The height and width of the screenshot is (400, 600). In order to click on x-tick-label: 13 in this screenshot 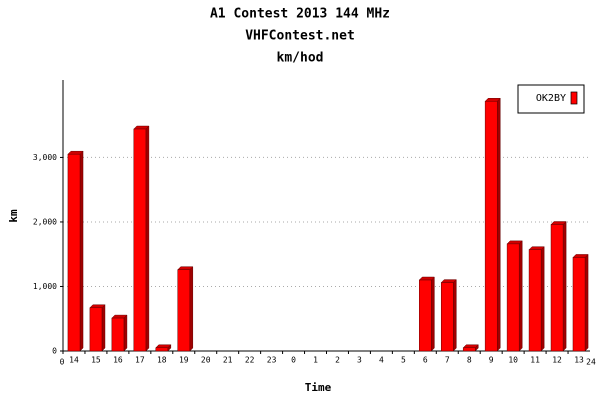, I will do `click(579, 360)`.